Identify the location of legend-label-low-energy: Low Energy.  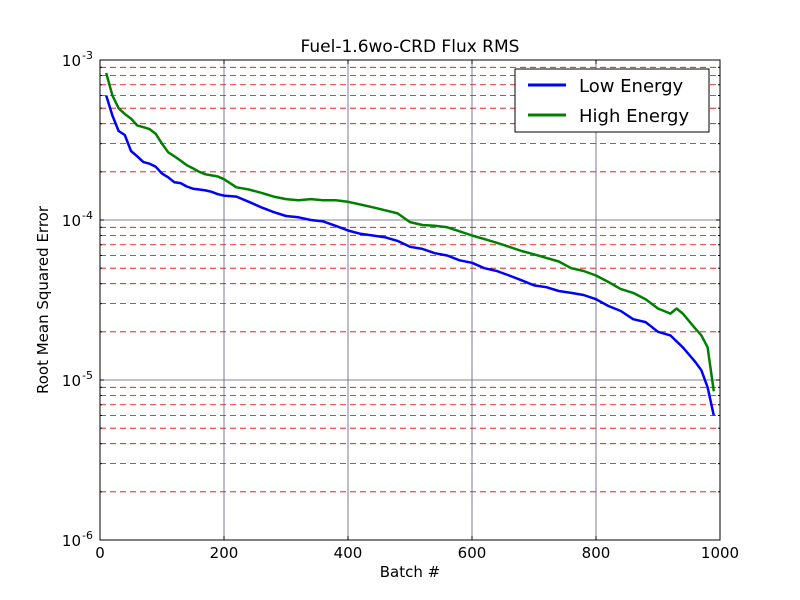
(631, 86).